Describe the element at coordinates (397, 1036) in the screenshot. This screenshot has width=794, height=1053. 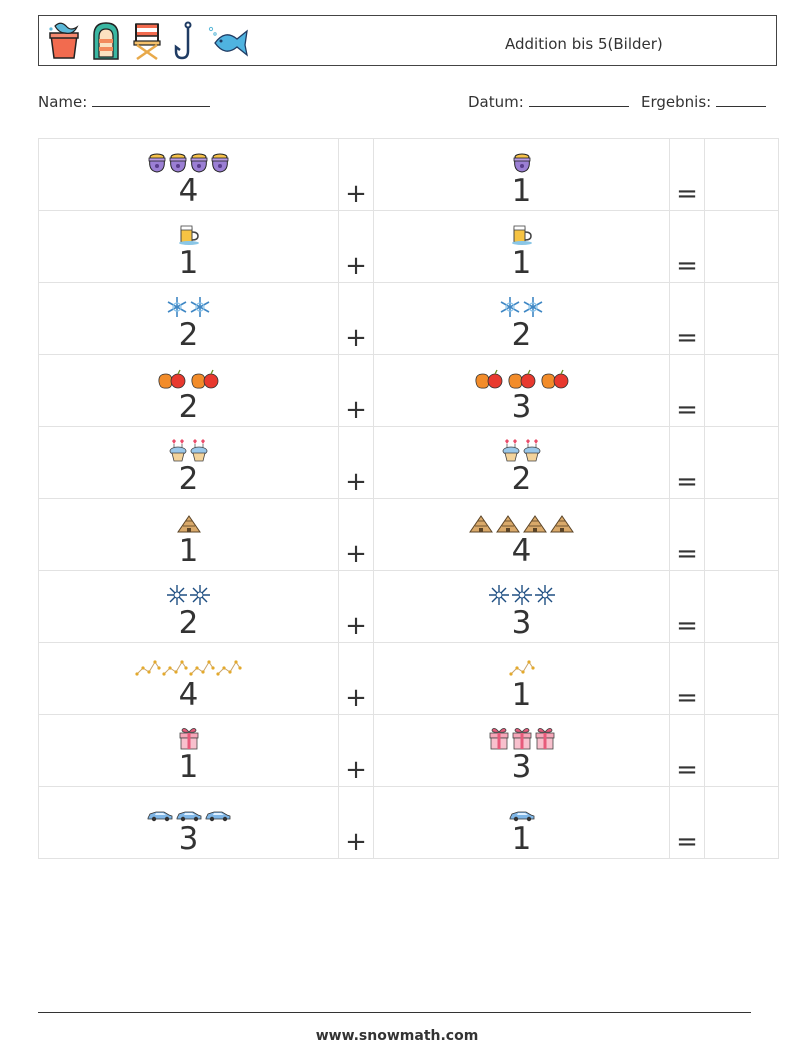
I see `footer-url: www.snowmath.com` at that location.